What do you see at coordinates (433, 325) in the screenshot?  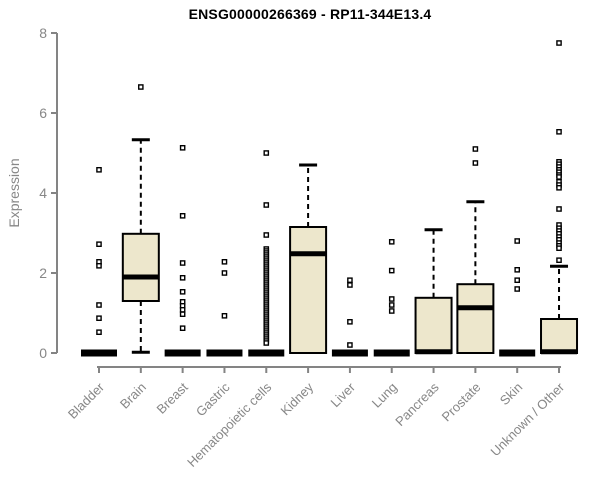 I see `box-pancreas` at bounding box center [433, 325].